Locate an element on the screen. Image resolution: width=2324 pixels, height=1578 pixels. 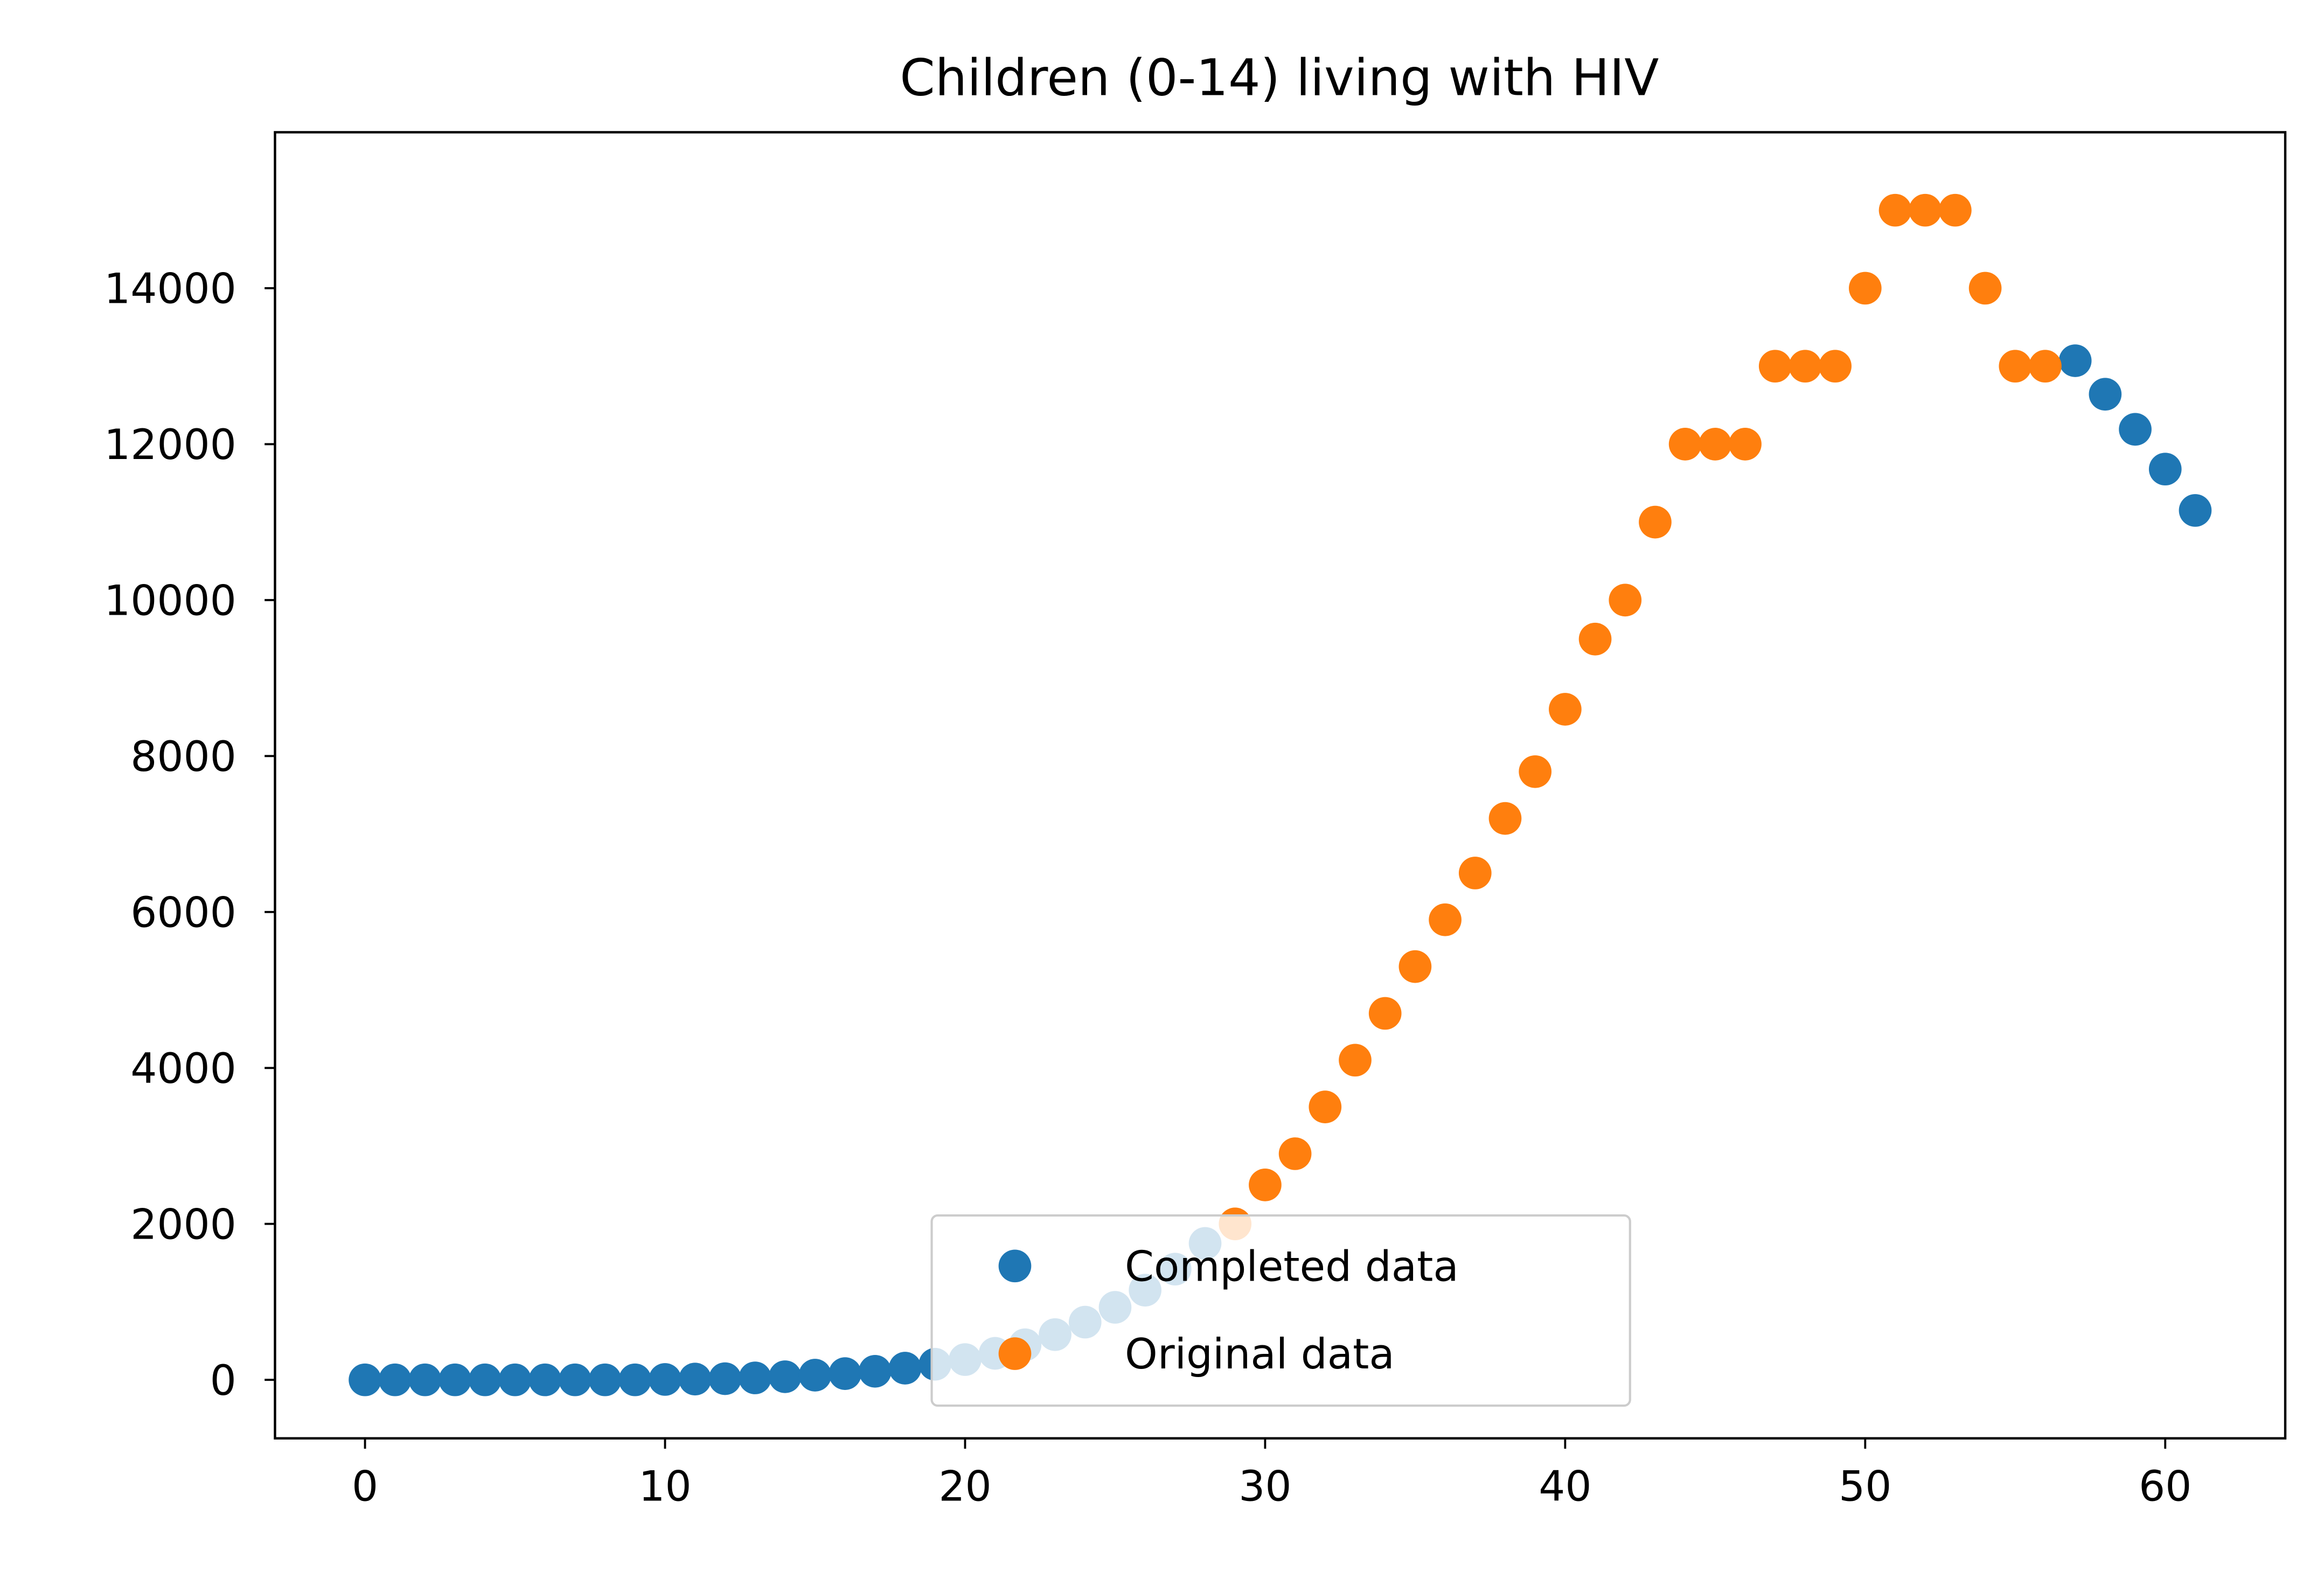
legend-label: Original data is located at coordinates (1260, 1354).